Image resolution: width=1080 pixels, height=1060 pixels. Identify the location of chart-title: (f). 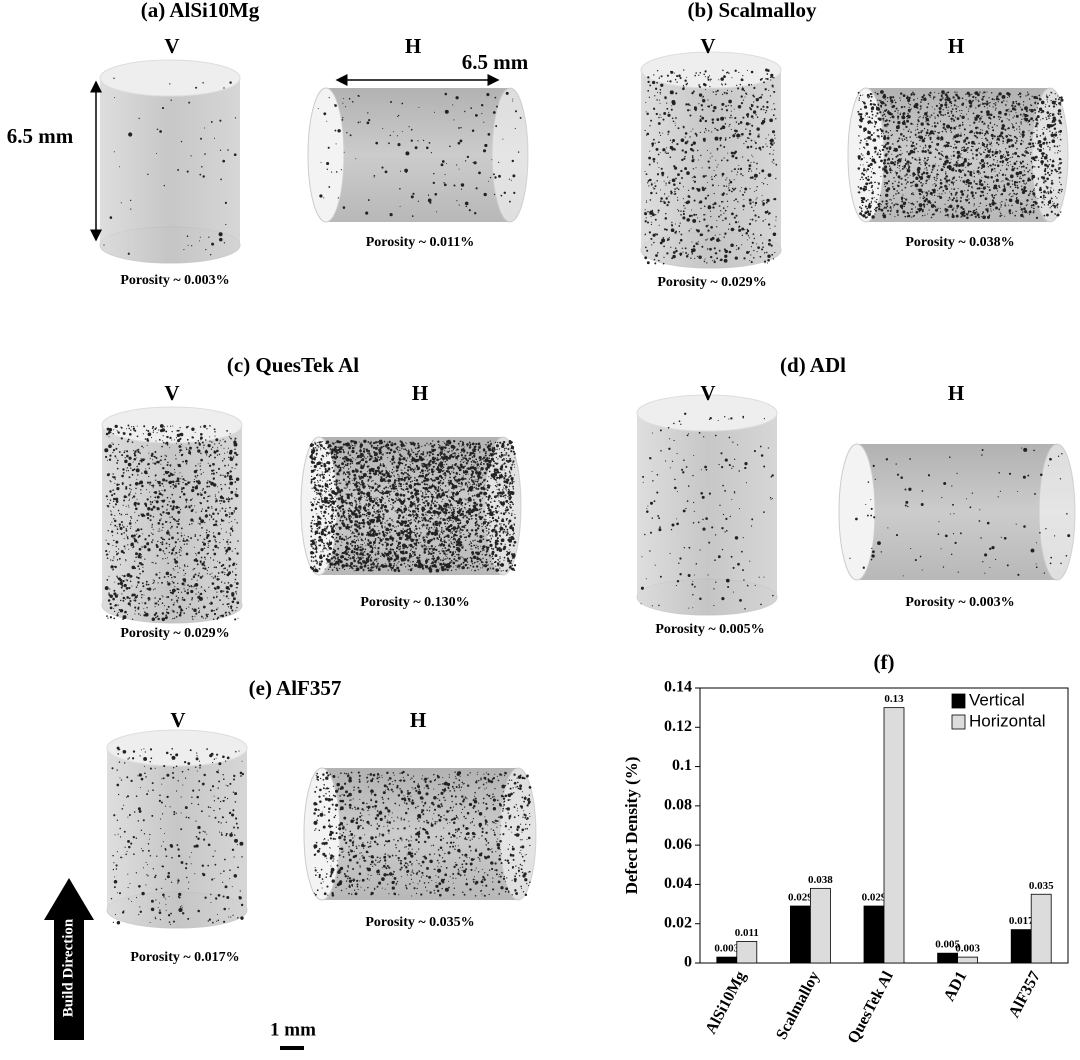
(884, 662).